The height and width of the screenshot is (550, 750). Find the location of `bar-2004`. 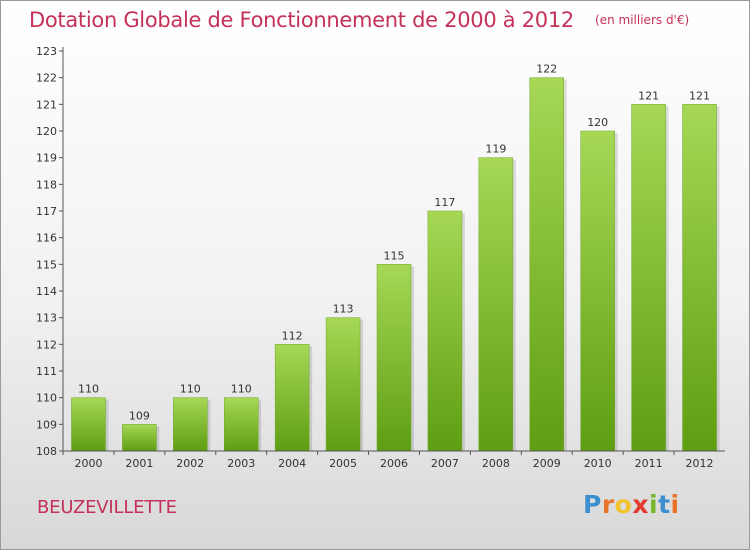

bar-2004 is located at coordinates (292, 398).